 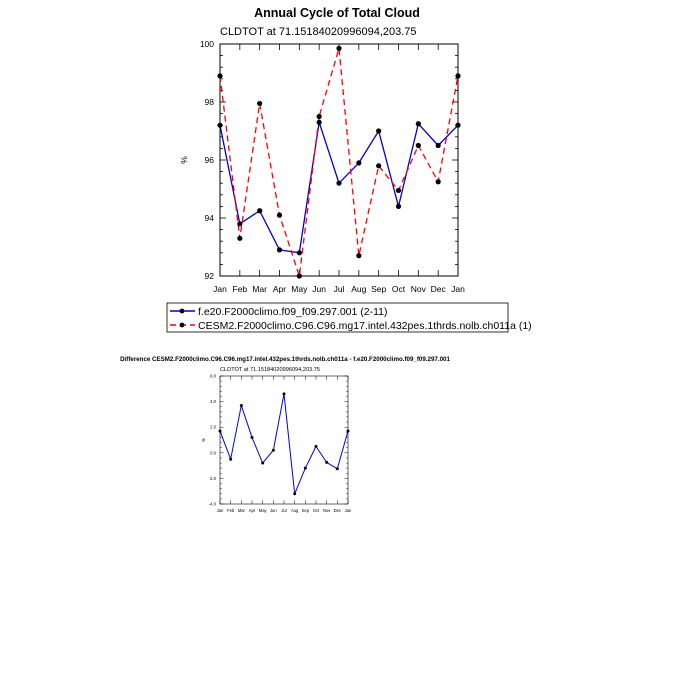 What do you see at coordinates (210, 102) in the screenshot?
I see `y-tick-label: 98` at bounding box center [210, 102].